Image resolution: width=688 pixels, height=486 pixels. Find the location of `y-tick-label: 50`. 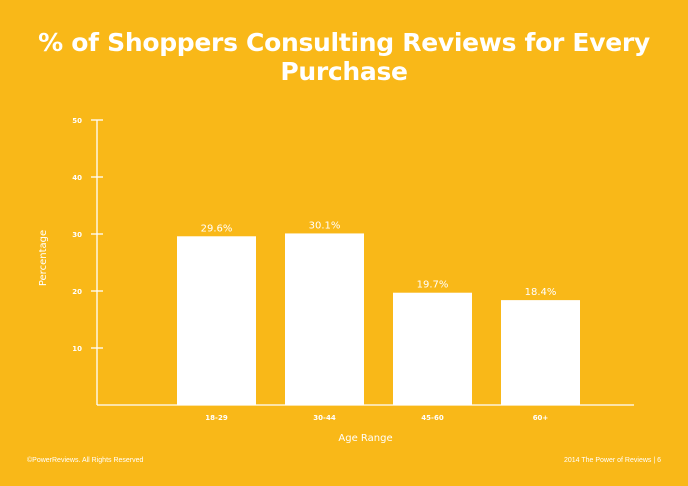

y-tick-label: 50 is located at coordinates (77, 121).